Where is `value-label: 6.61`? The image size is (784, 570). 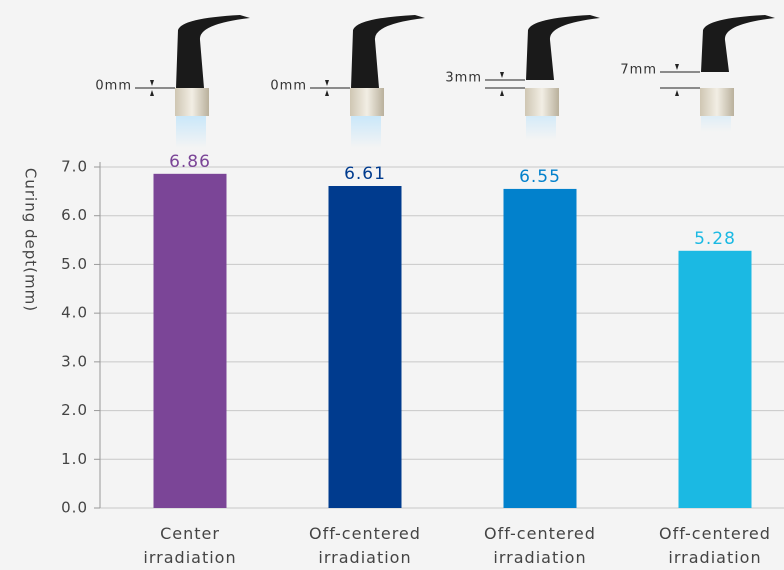 value-label: 6.61 is located at coordinates (365, 174).